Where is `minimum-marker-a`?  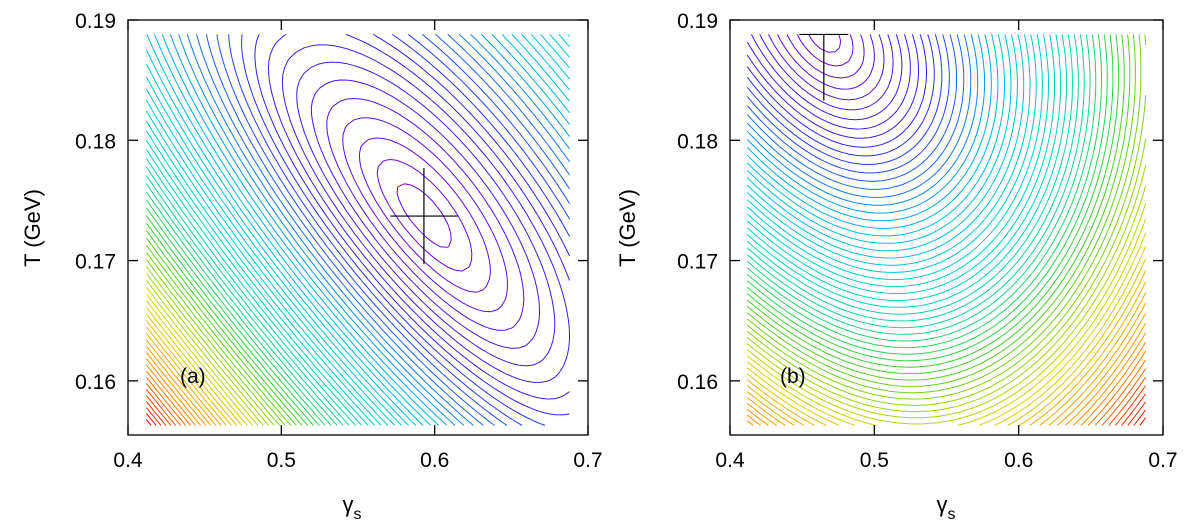 minimum-marker-a is located at coordinates (424, 216).